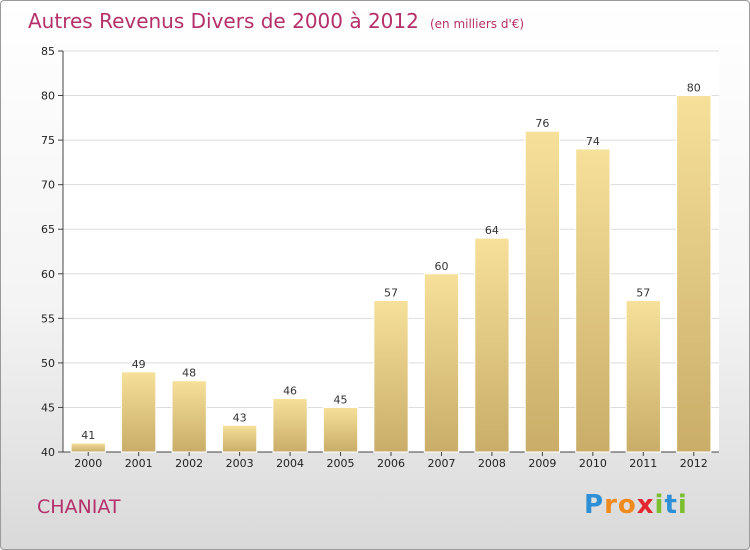  I want to click on x-tick-label: 2007, so click(441, 463).